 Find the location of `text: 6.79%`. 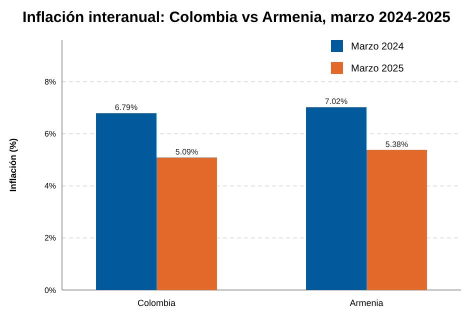

text: 6.79% is located at coordinates (126, 107).